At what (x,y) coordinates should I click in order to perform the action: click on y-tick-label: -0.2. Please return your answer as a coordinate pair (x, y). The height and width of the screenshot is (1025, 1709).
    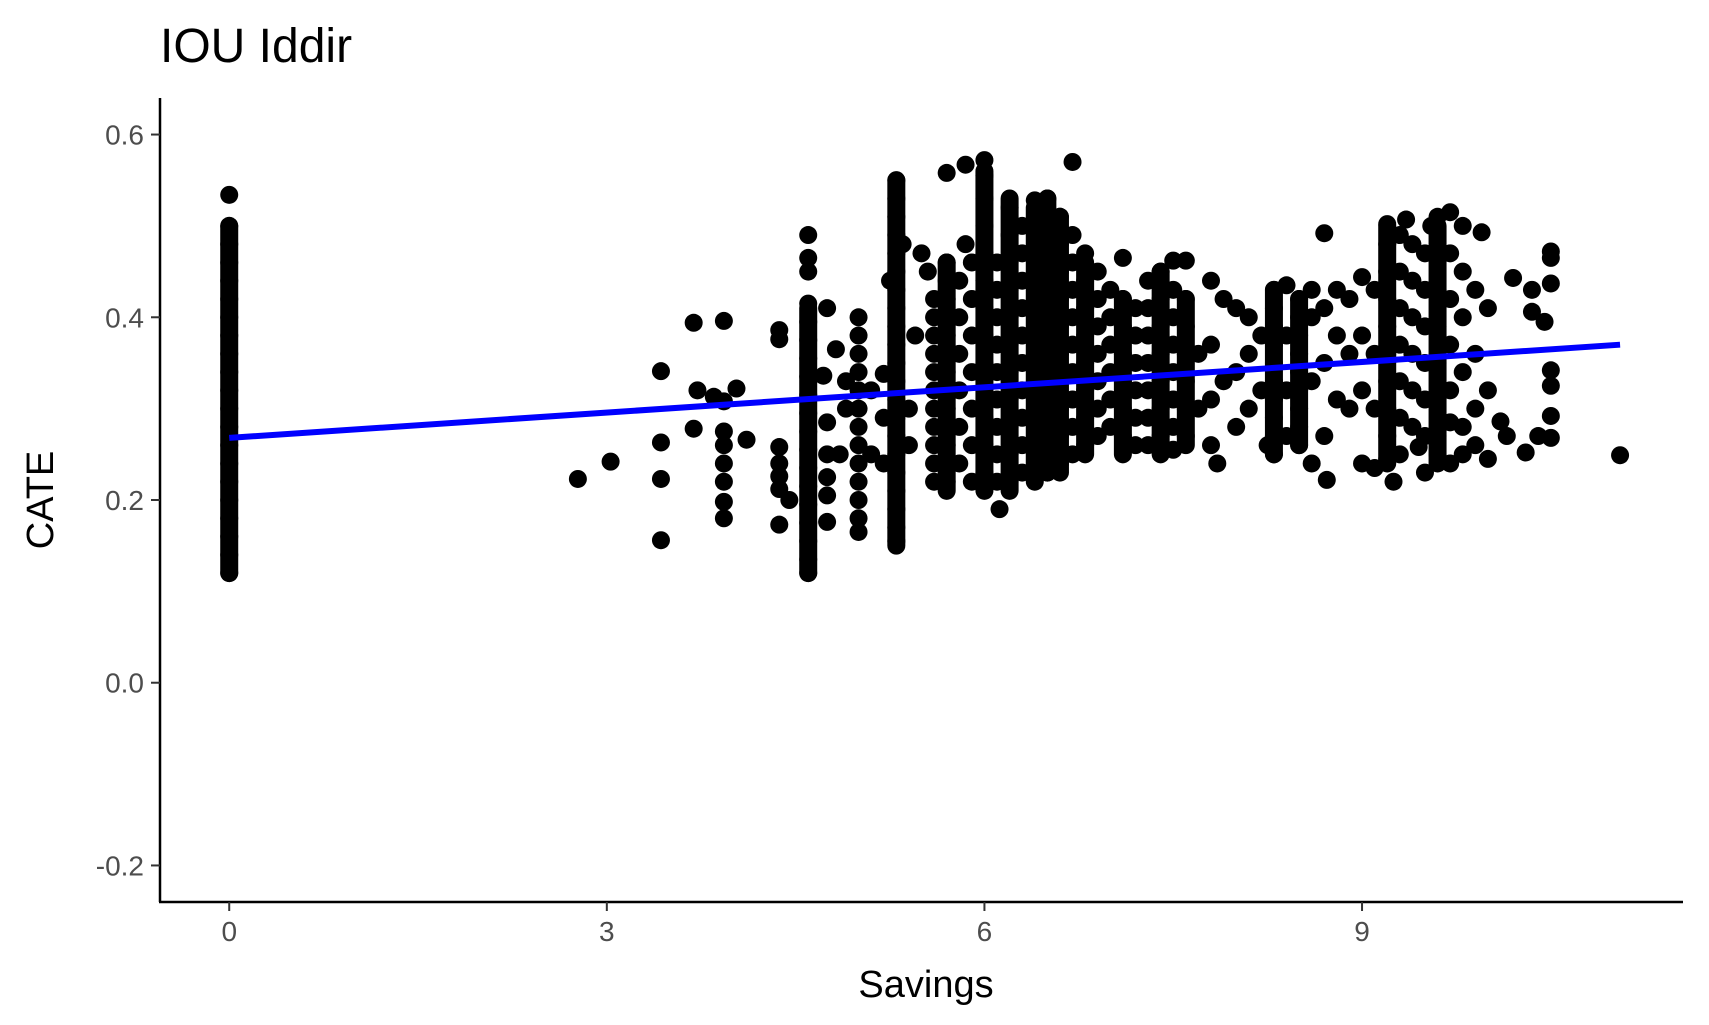
    Looking at the image, I should click on (120, 865).